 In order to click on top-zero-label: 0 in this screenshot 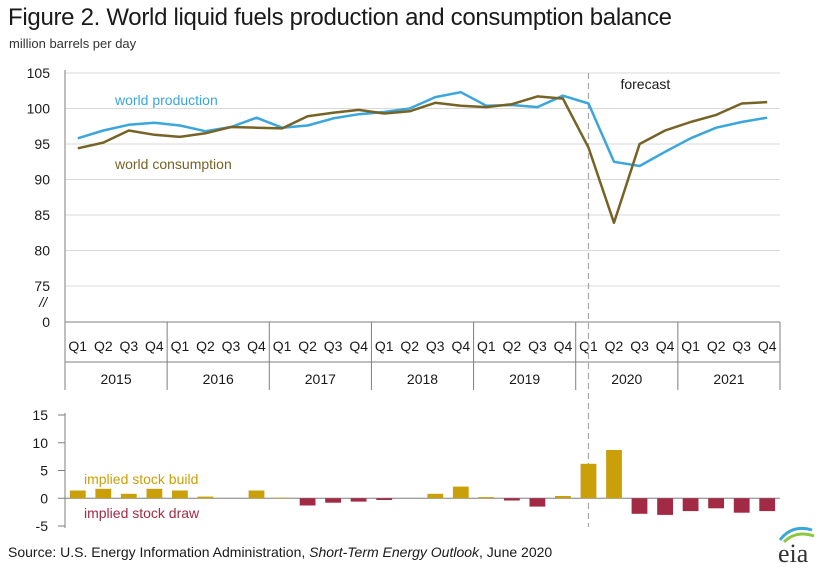, I will do `click(46, 322)`.